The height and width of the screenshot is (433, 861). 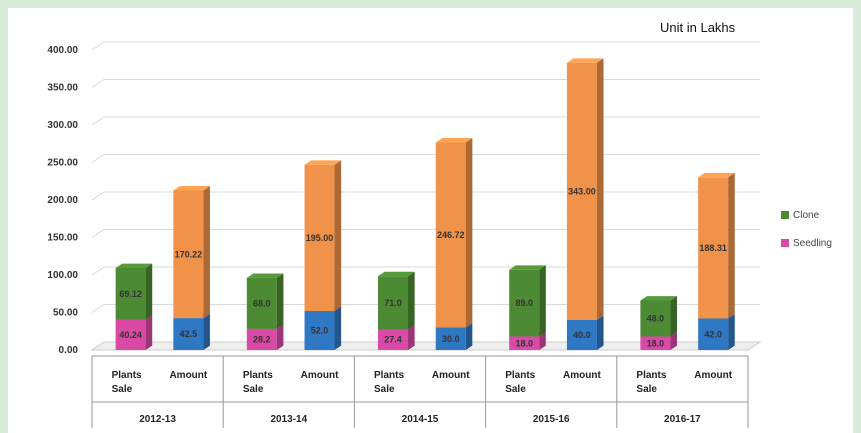 I want to click on y-tick-label: 150.00, so click(x=62, y=238).